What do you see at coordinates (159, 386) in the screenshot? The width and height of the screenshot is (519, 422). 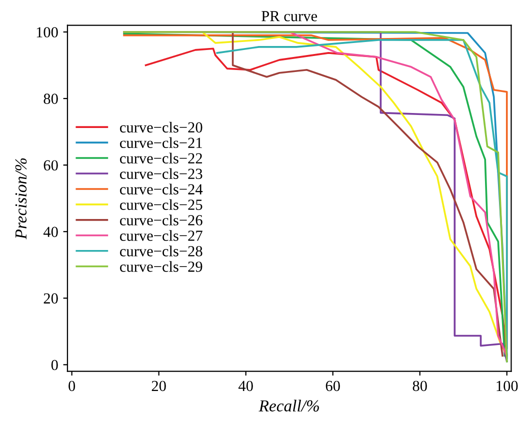 I see `x-tick-label: 20` at bounding box center [159, 386].